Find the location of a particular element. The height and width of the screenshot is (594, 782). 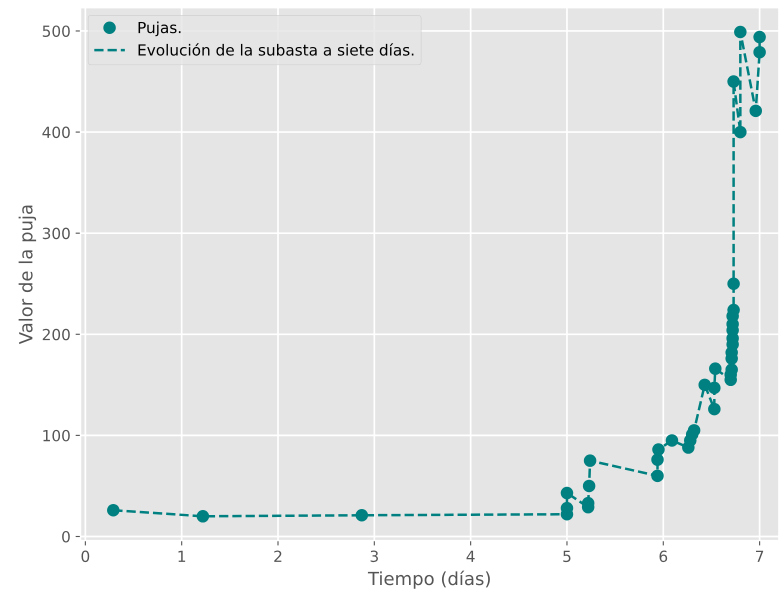

y-tick-label: 400 is located at coordinates (56, 132).